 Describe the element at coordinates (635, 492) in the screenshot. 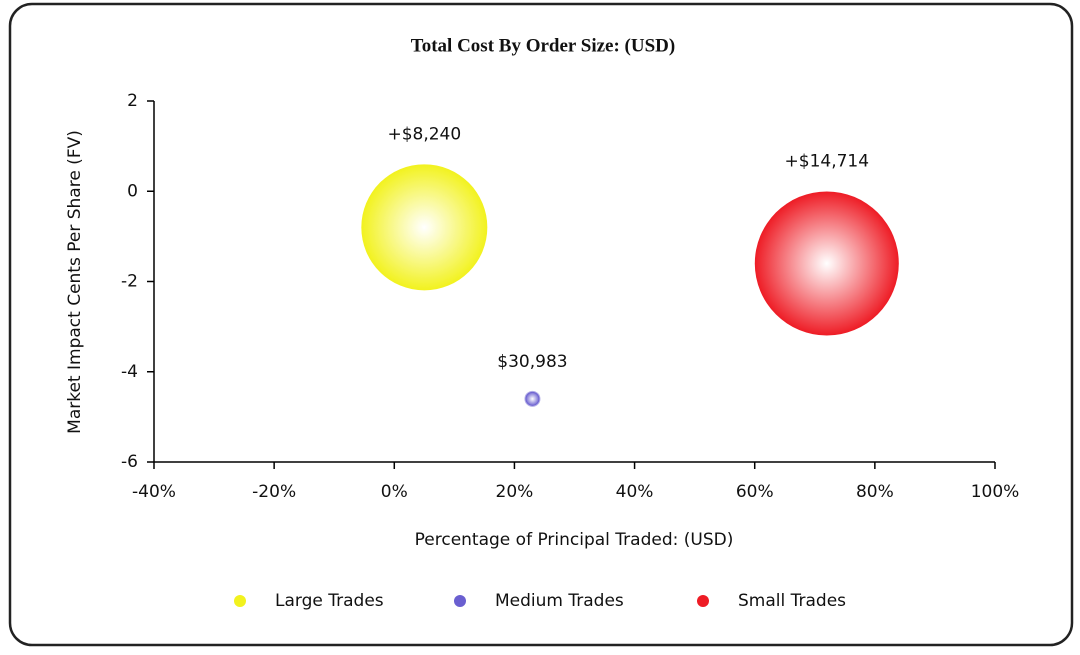

I see `x-tick-label: 40%` at that location.